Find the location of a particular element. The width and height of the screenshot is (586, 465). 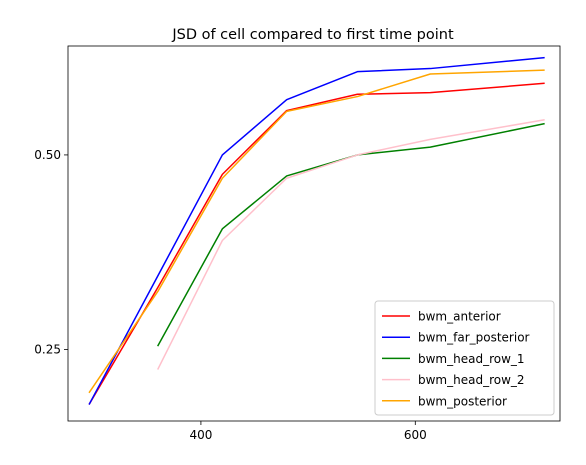

legend-label: bwm_far_posterior is located at coordinates (474, 338).